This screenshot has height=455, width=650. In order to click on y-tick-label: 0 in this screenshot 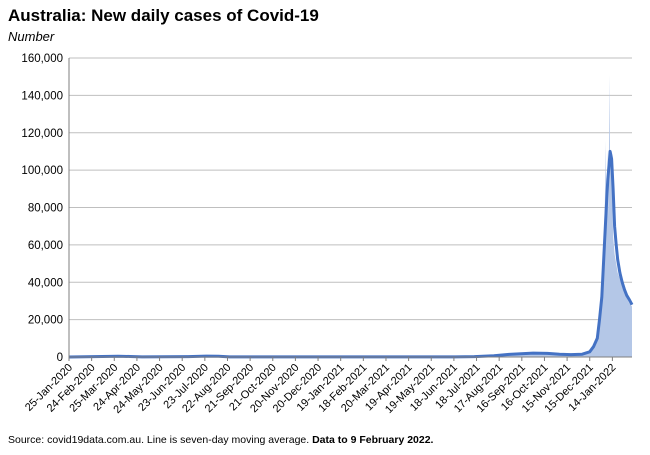, I will do `click(60, 358)`.